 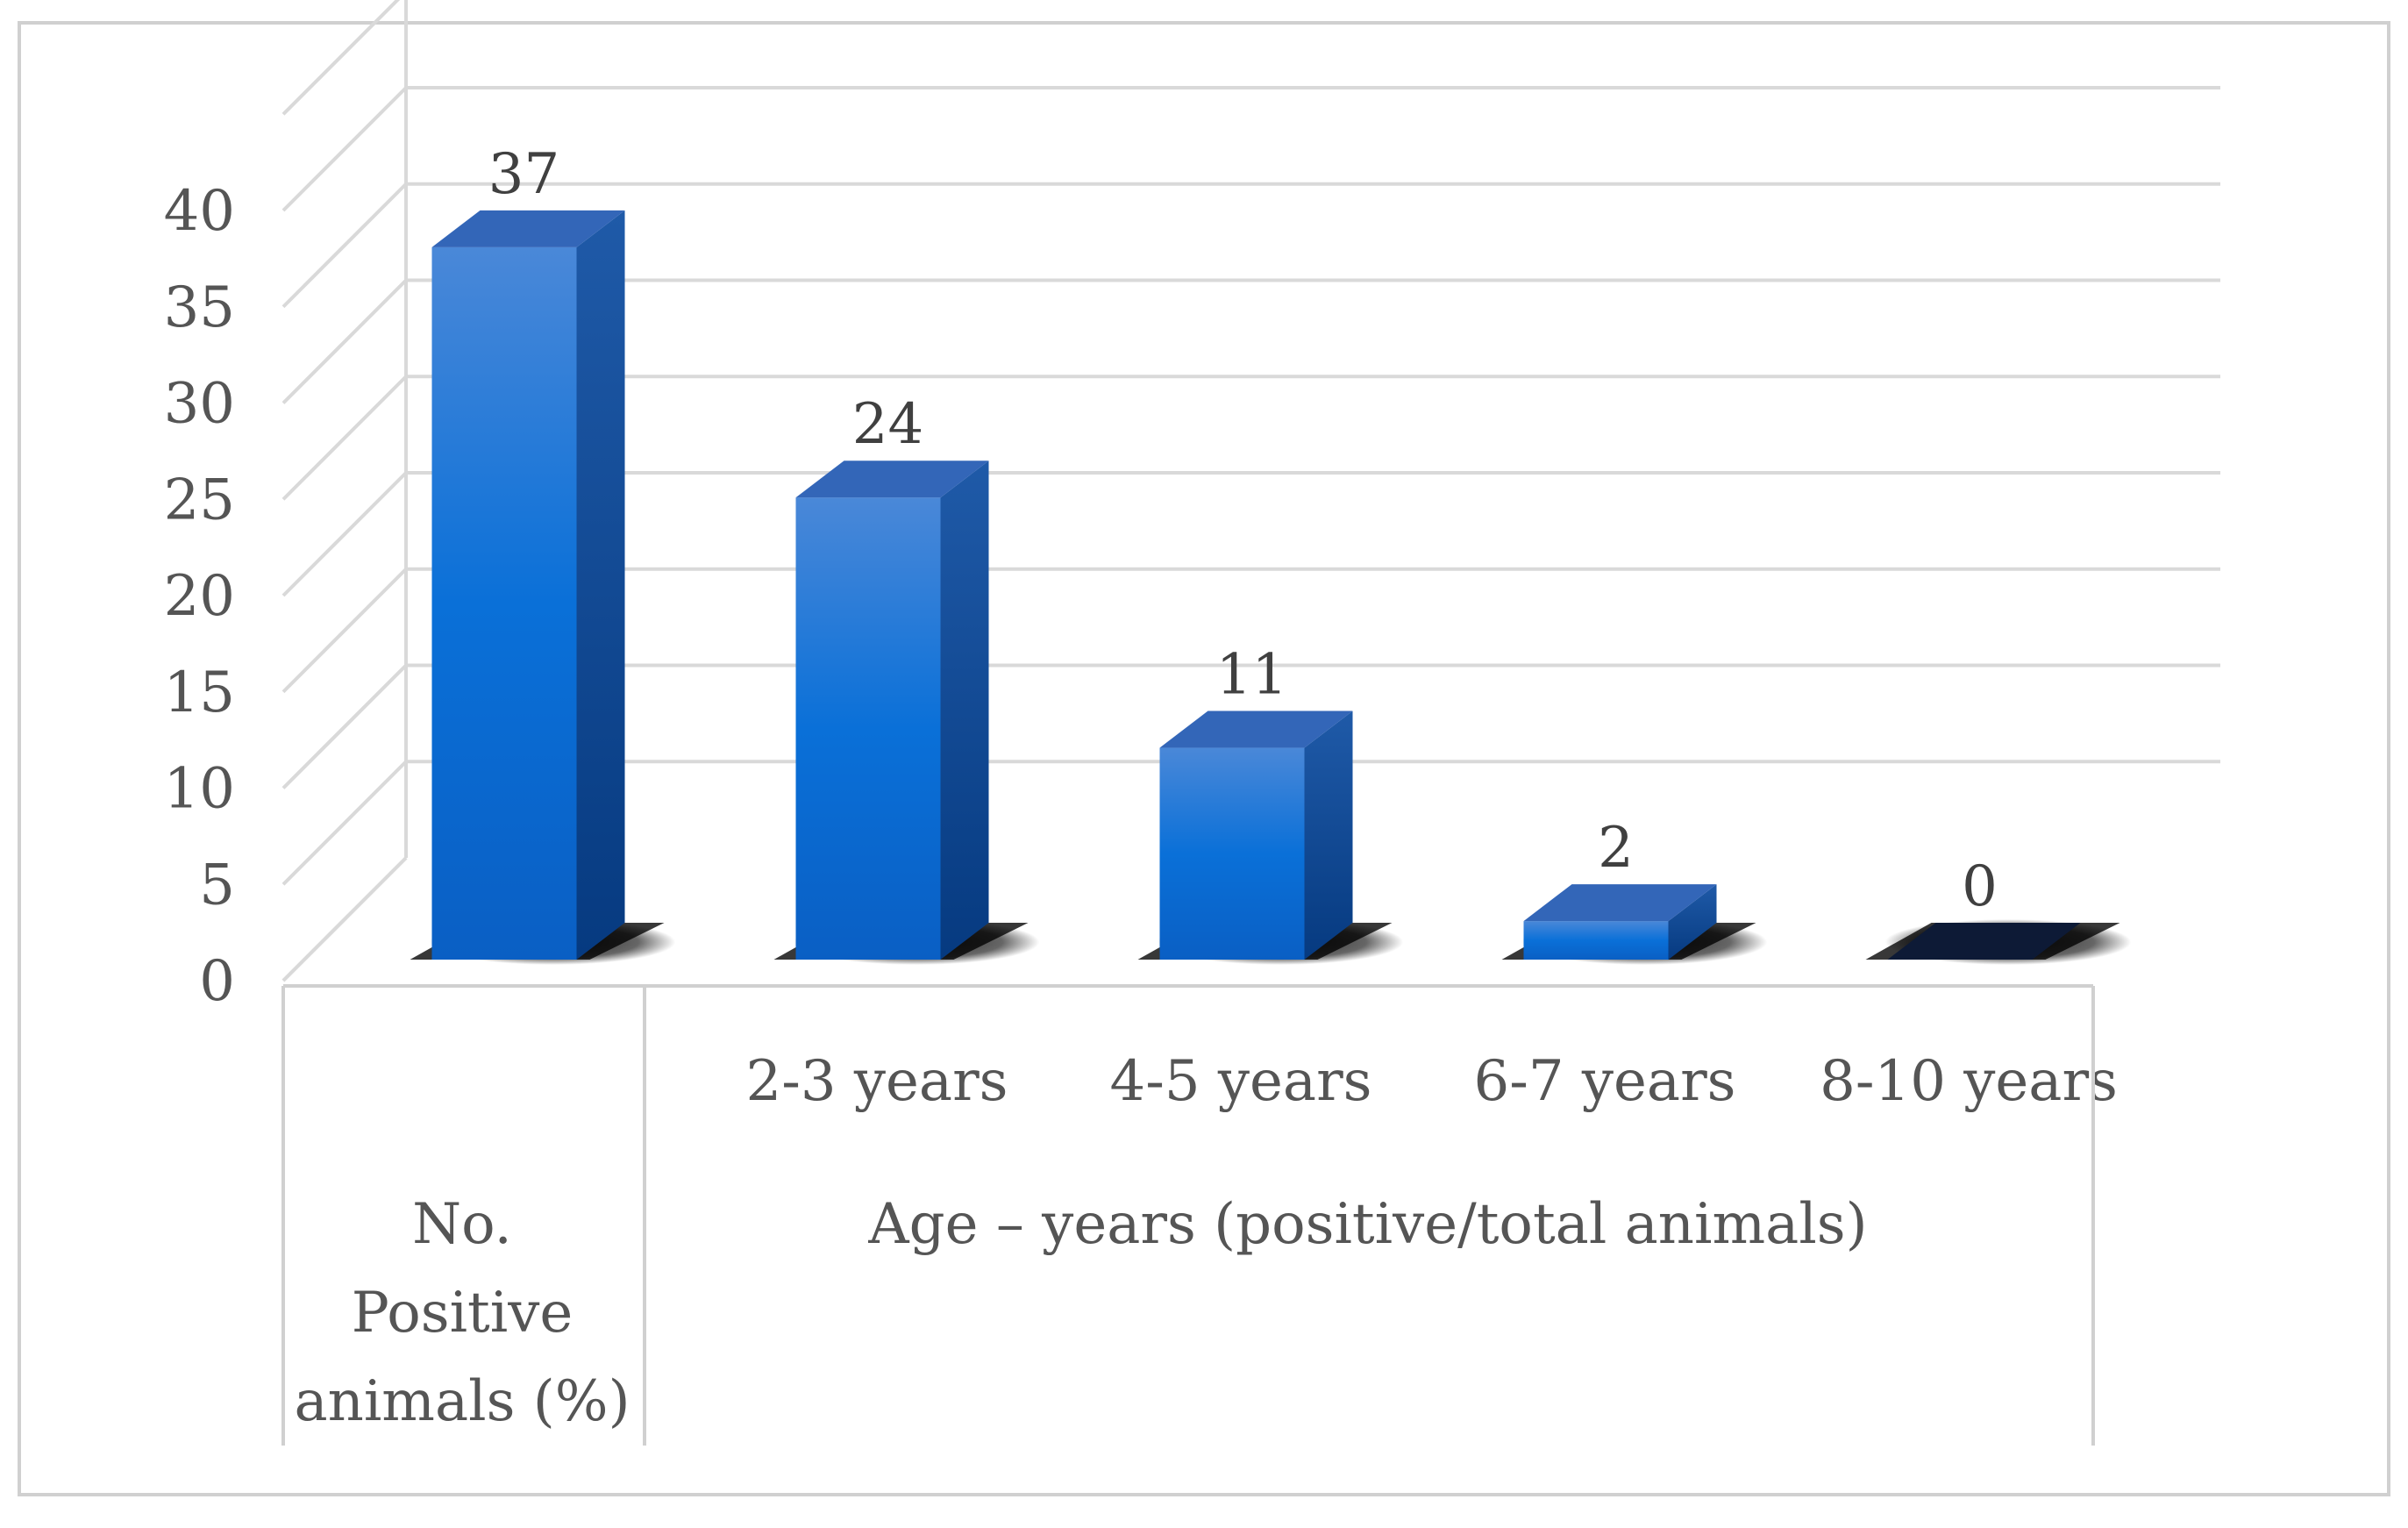 What do you see at coordinates (1980, 886) in the screenshot?
I see `data-label-4: 0` at bounding box center [1980, 886].